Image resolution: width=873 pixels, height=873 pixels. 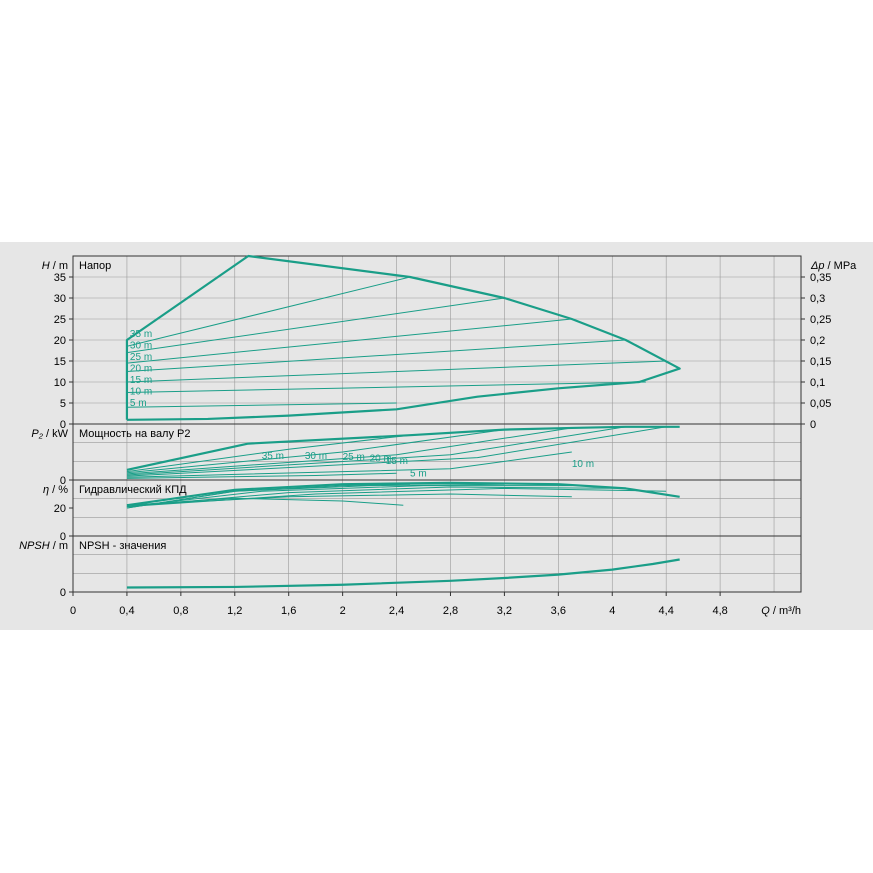 What do you see at coordinates (126, 611) in the screenshot?
I see `x-tick-label: 0,4` at bounding box center [126, 611].